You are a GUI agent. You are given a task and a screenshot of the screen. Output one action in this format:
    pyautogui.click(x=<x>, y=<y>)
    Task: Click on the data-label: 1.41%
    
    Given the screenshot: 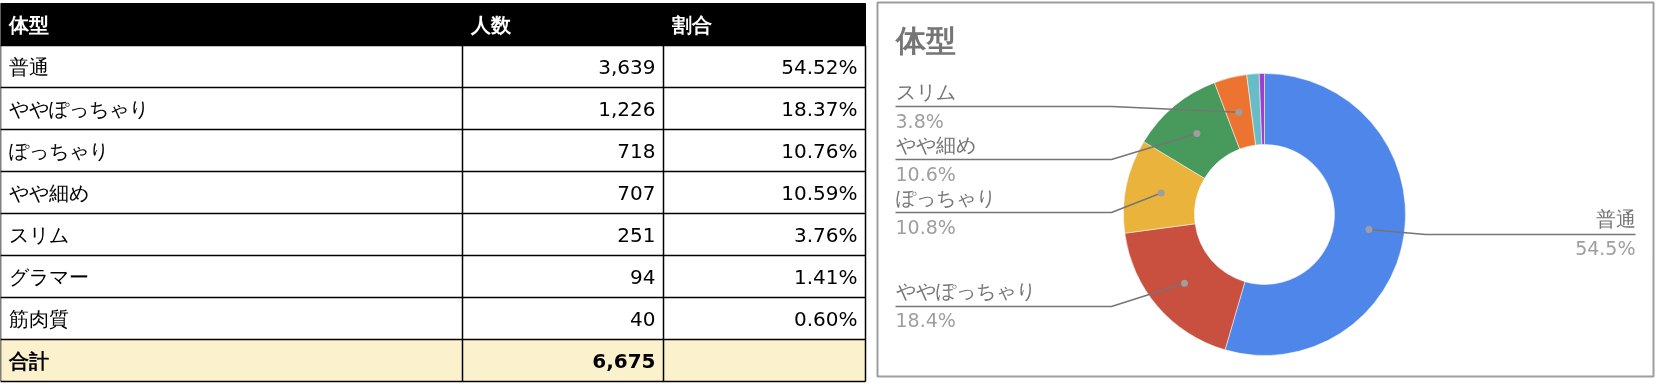 What is the action you would take?
    pyautogui.click(x=825, y=276)
    